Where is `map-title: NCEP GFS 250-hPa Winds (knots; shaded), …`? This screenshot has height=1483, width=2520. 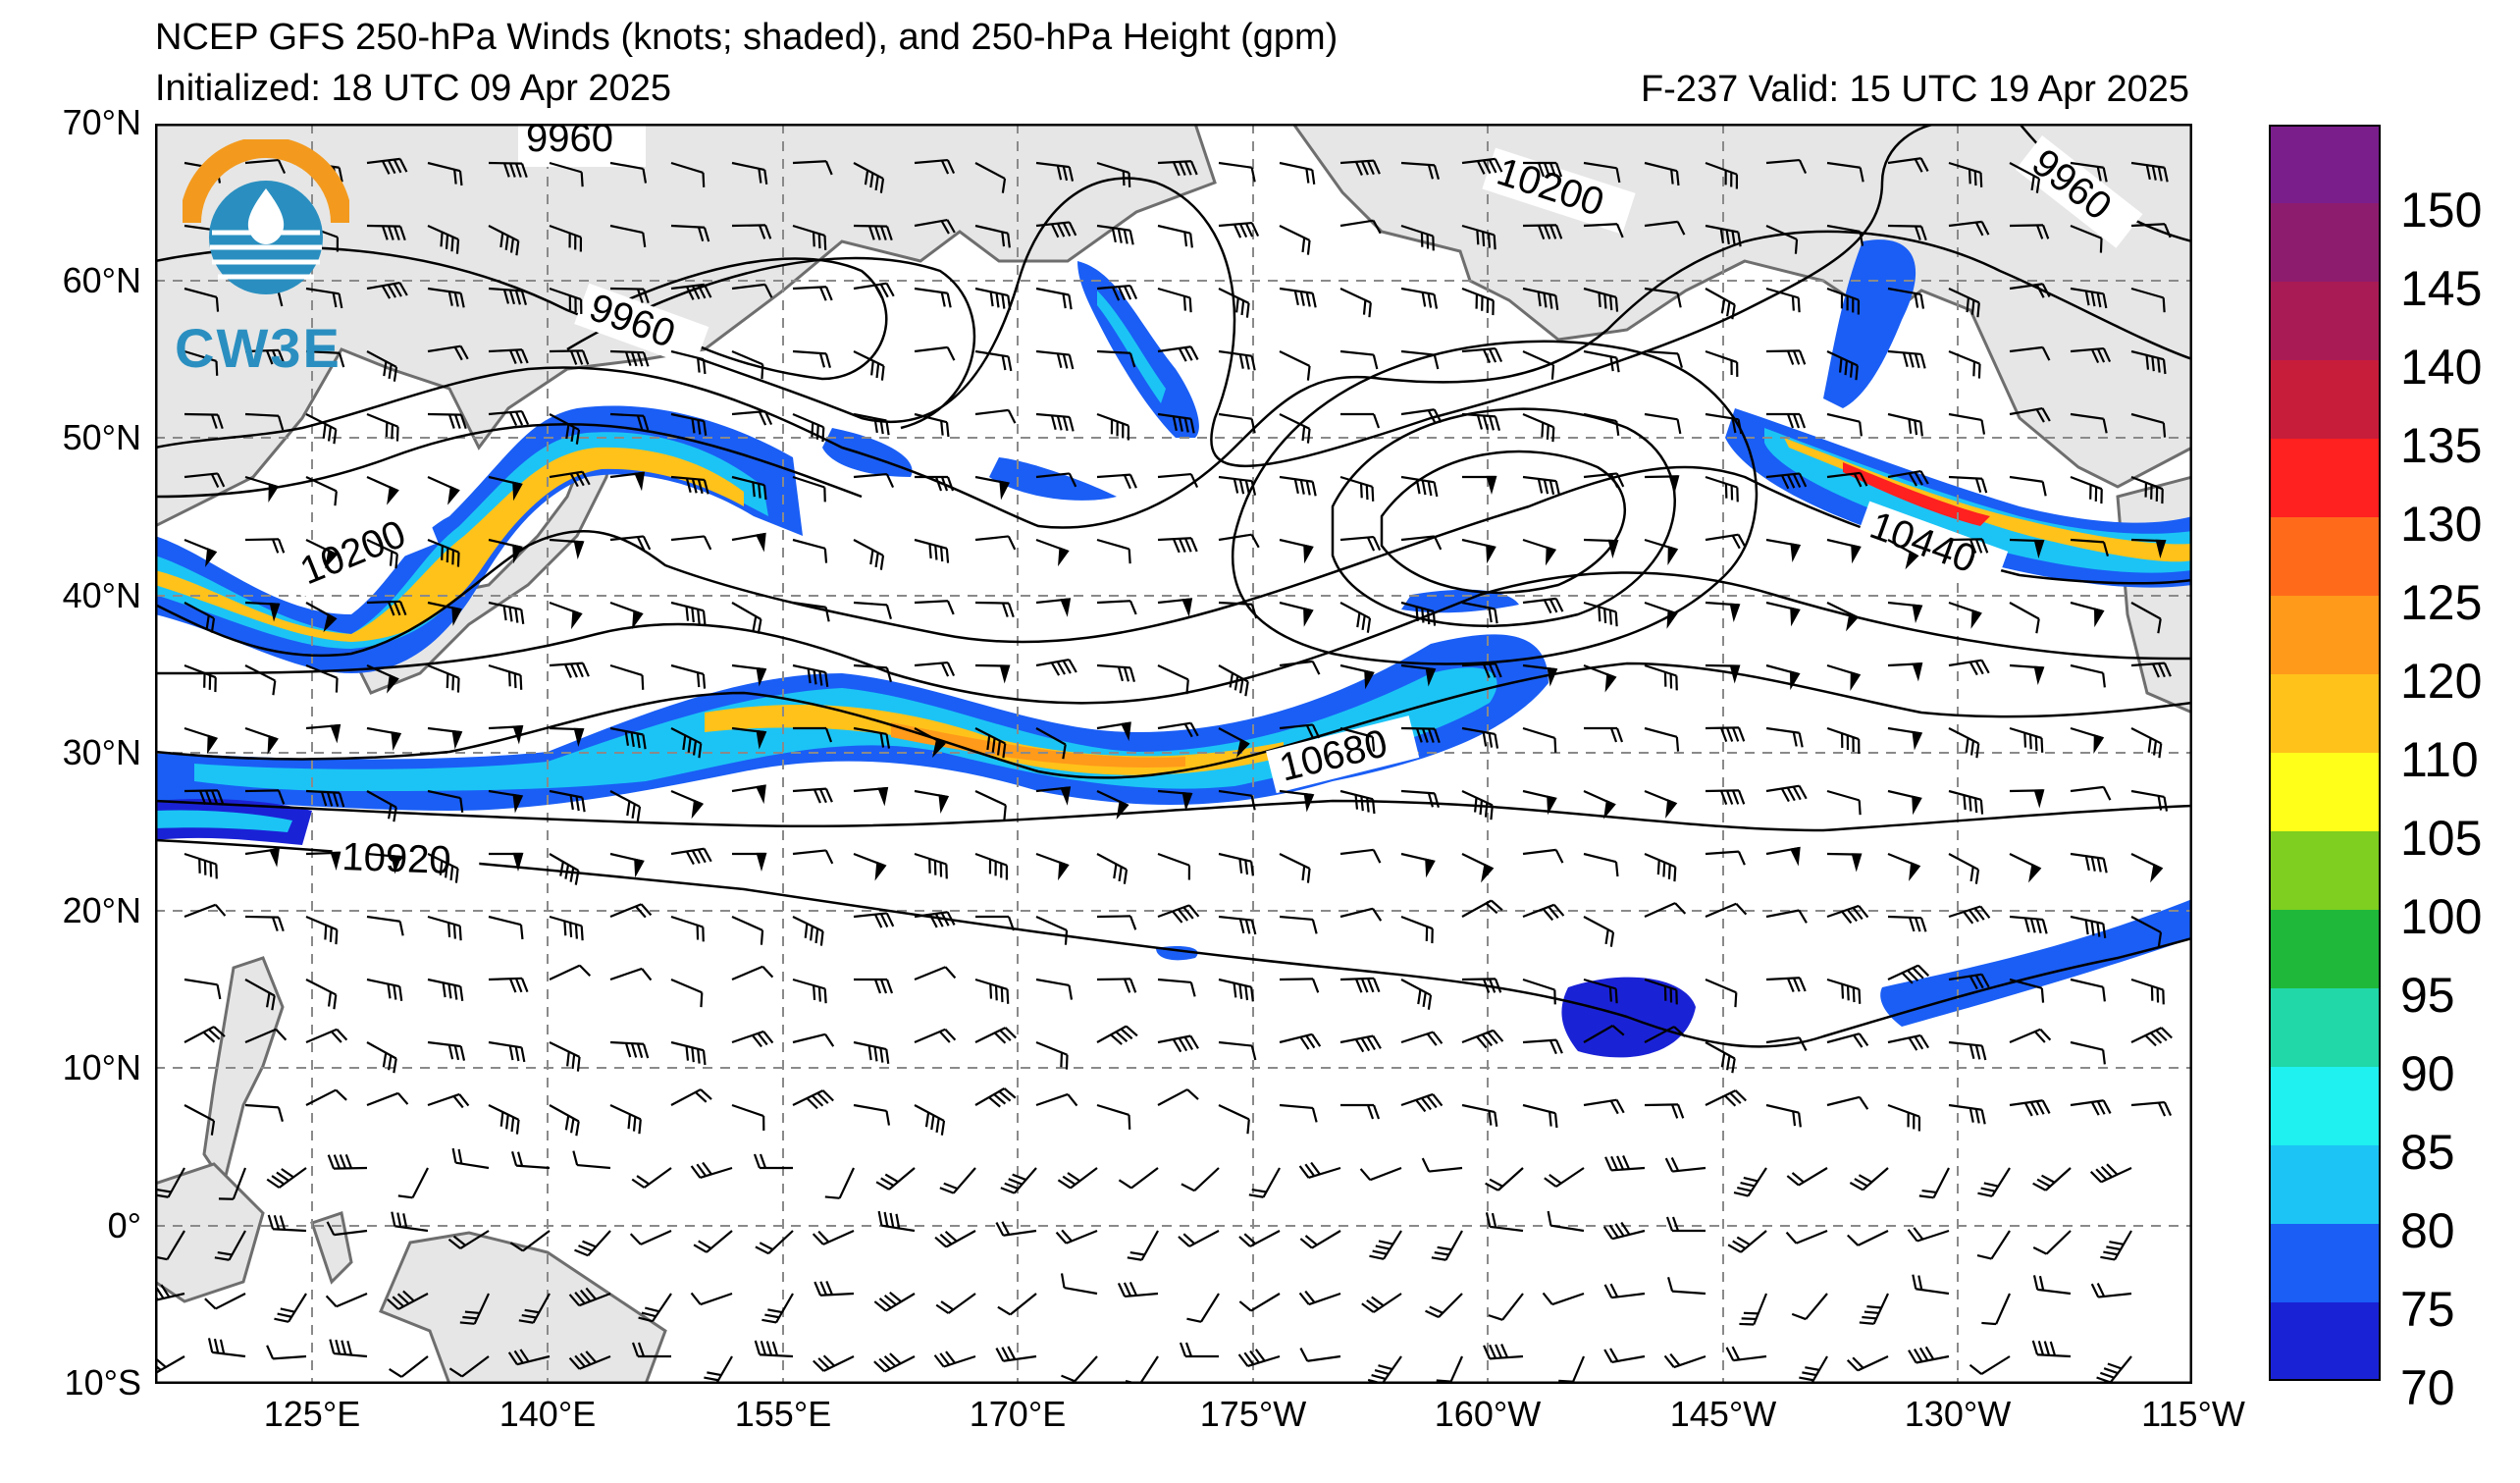
map-title: NCEP GFS 250-hPa Winds (knots; shaded), … is located at coordinates (747, 37).